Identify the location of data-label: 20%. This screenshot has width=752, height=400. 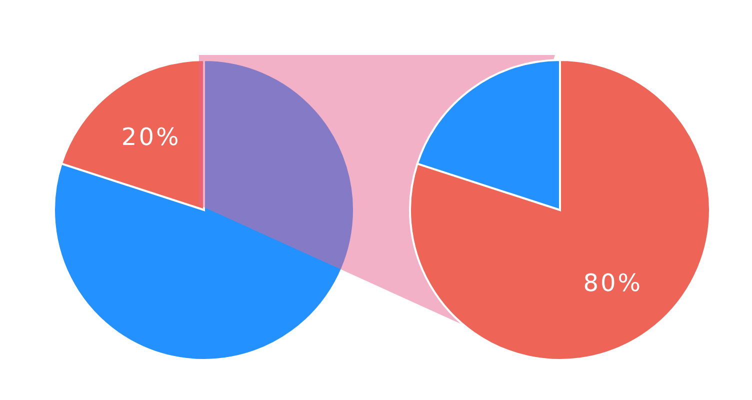
(151, 137).